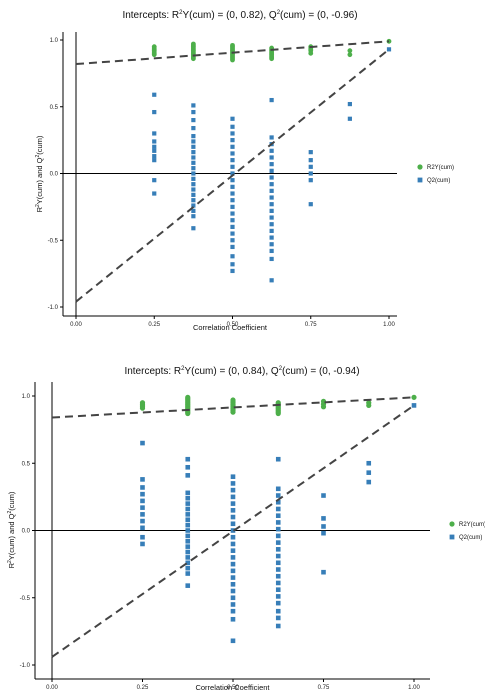  What do you see at coordinates (438, 181) in the screenshot?
I see `legend-q2-label: Q2(cum)` at bounding box center [438, 181].